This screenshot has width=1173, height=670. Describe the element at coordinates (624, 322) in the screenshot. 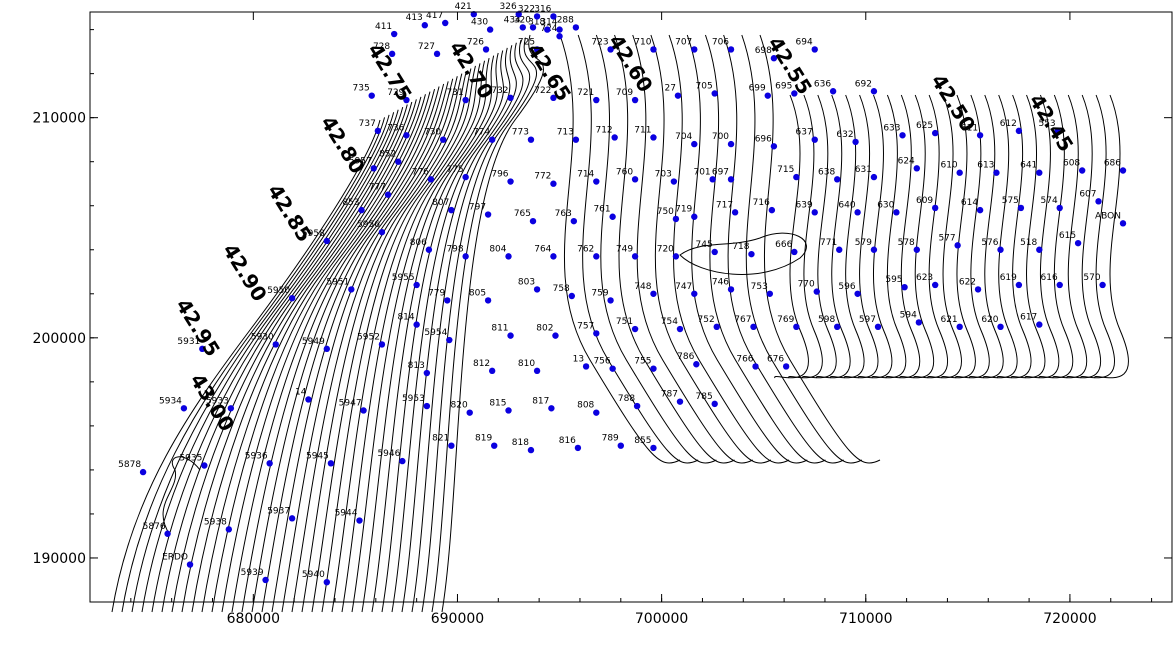

I see `well-label: 751` at that location.